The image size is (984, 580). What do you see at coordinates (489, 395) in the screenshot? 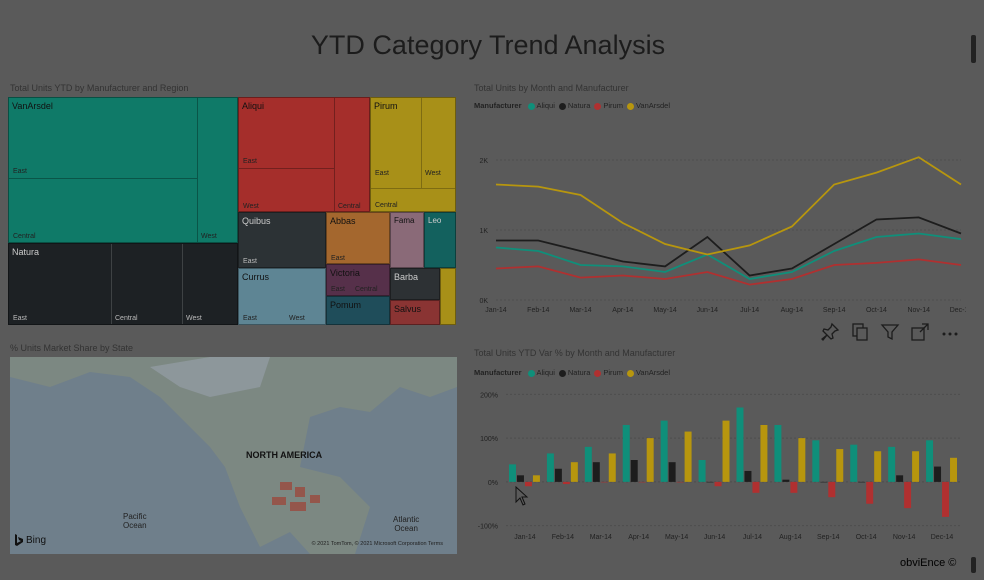
I see `y-tick-label: 200%` at bounding box center [489, 395].